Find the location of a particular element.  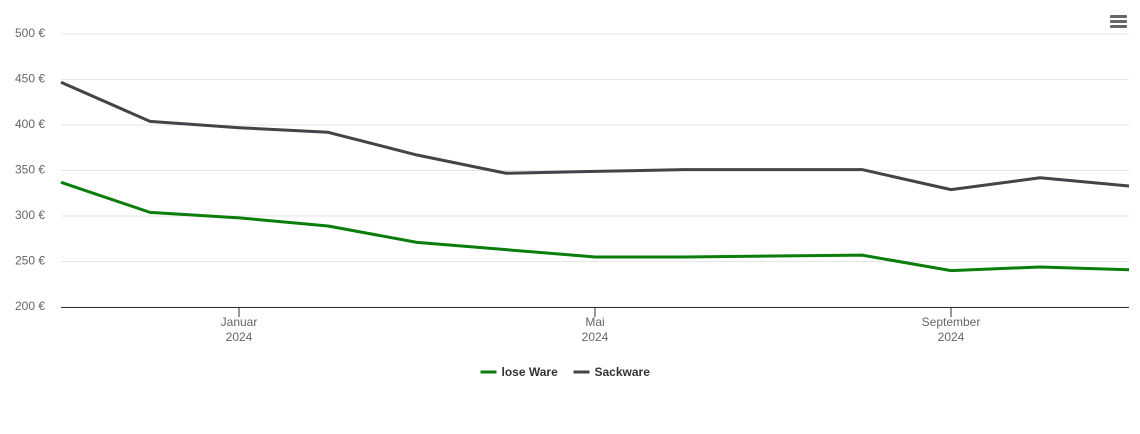

menu-icon is located at coordinates (1118, 21).